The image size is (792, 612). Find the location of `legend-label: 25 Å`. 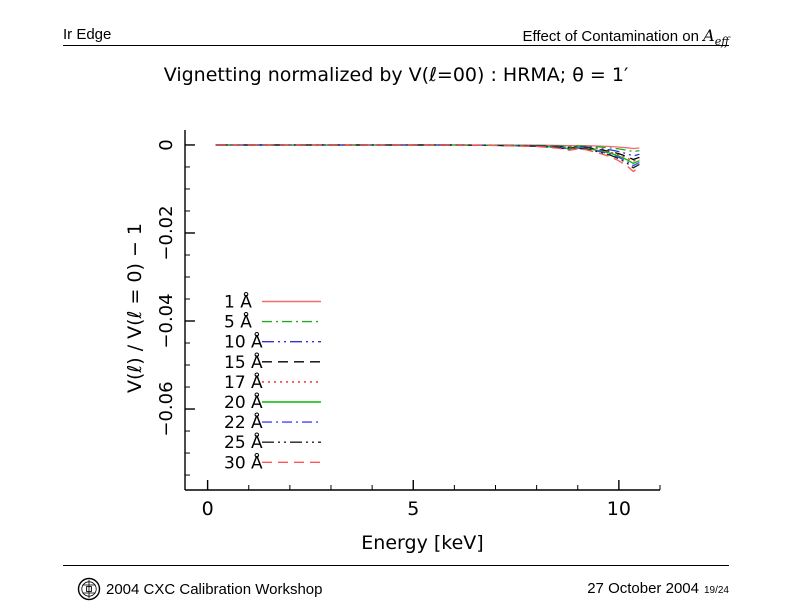

legend-label: 25 Å is located at coordinates (243, 442).